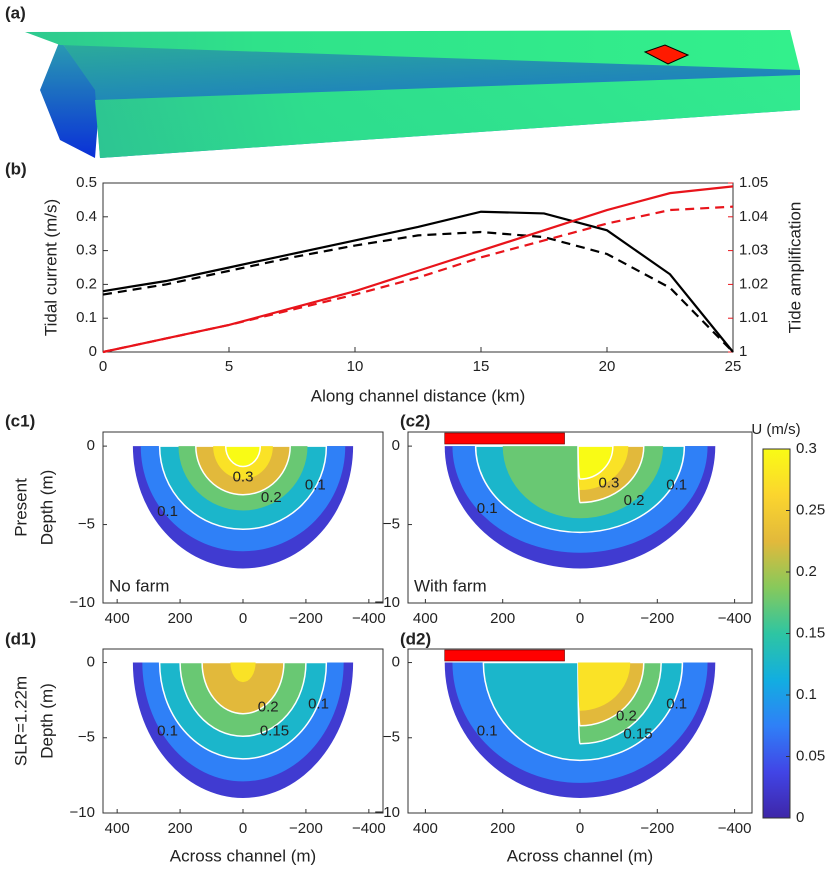 The image size is (829, 878). What do you see at coordinates (775, 429) in the screenshot?
I see `colorbar-title: U (m/s)` at bounding box center [775, 429].